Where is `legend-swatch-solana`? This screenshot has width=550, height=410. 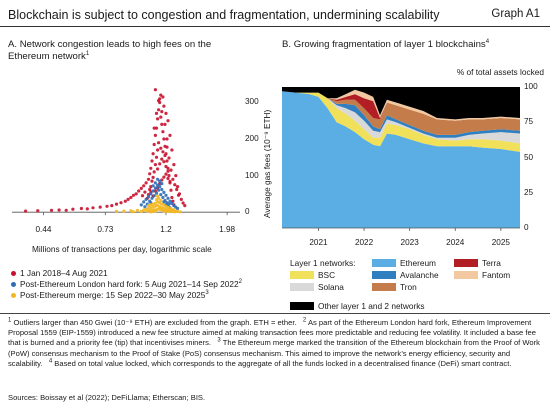 legend-swatch-solana is located at coordinates (302, 287).